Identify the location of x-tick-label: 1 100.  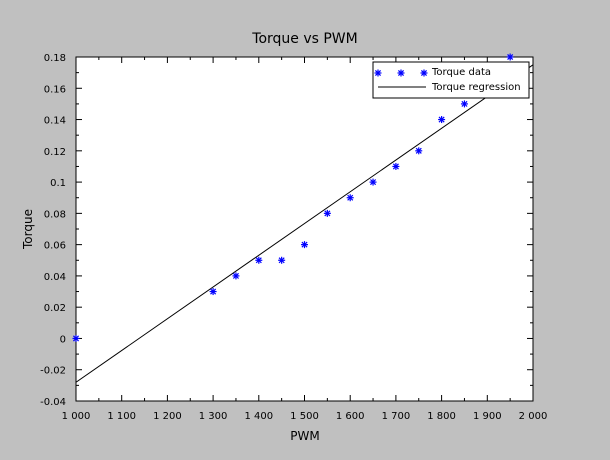
(121, 416).